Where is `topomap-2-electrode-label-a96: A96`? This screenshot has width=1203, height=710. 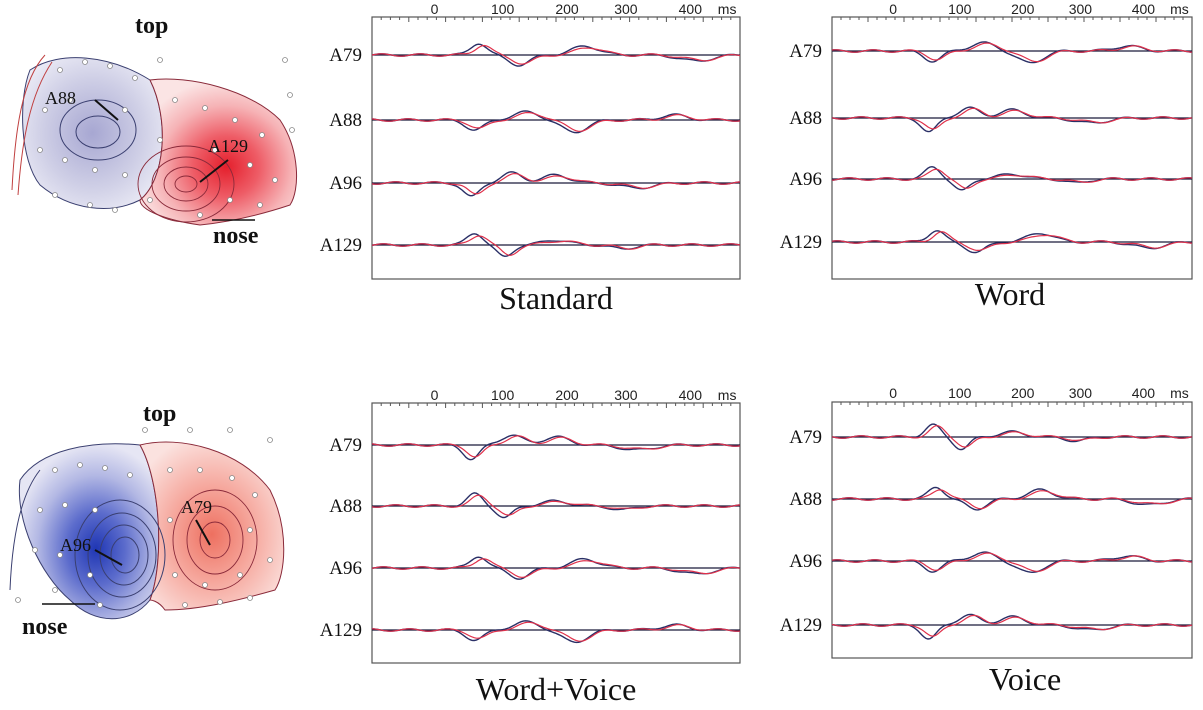 topomap-2-electrode-label-a96: A96 is located at coordinates (75, 545).